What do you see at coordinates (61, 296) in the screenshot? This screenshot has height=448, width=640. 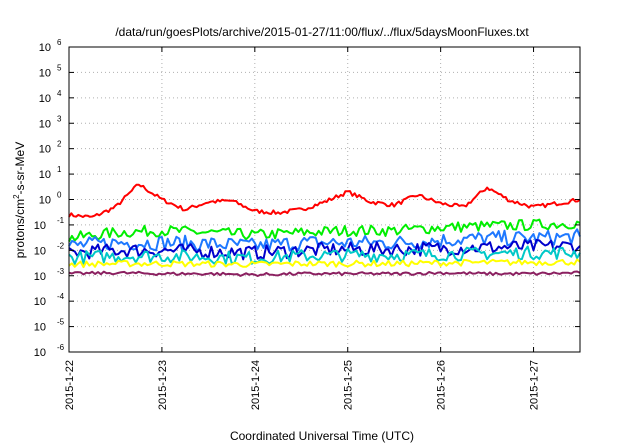 I see `y-tick-label-exponent: -4` at bounding box center [61, 296].